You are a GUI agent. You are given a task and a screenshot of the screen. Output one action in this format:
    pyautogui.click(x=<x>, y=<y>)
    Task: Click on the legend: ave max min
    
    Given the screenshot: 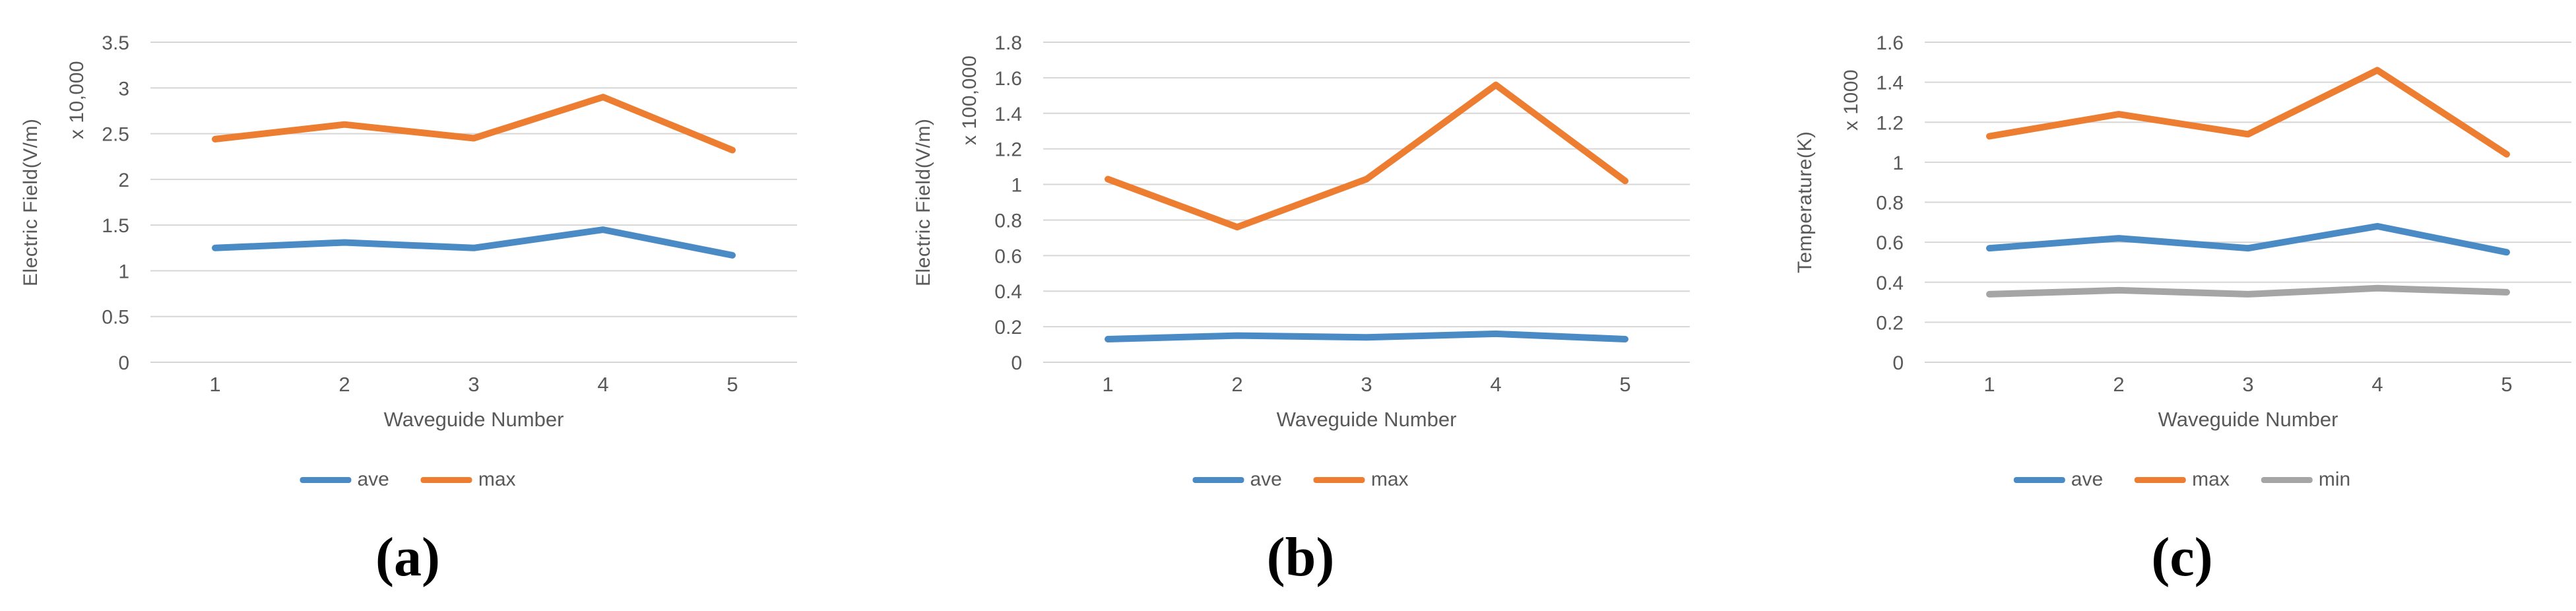 What is the action you would take?
    pyautogui.click(x=2181, y=479)
    